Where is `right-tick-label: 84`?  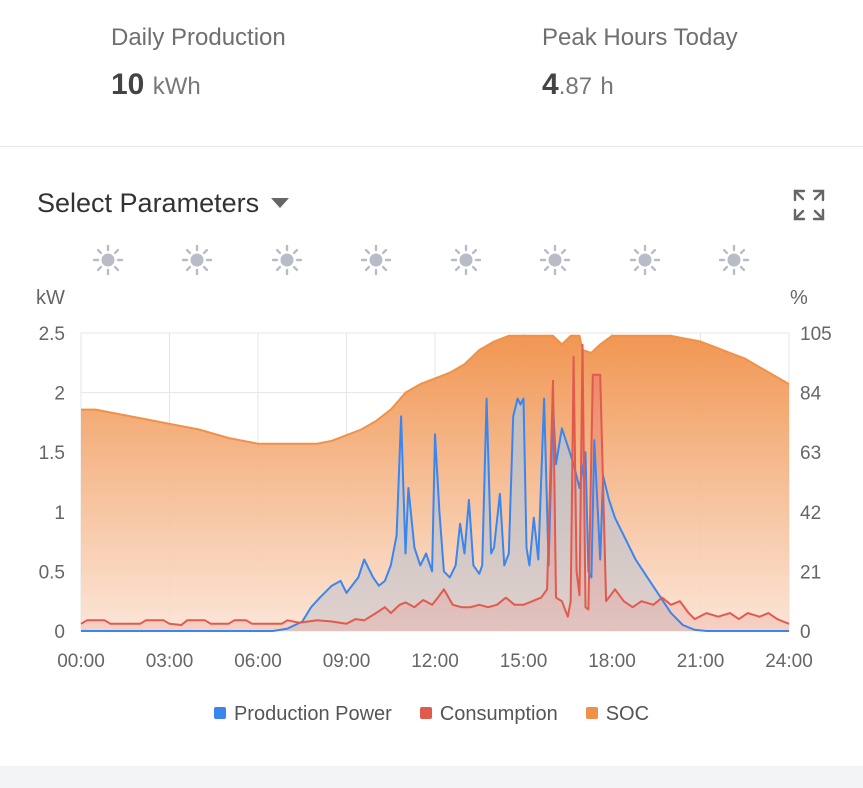
right-tick-label: 84 is located at coordinates (811, 394).